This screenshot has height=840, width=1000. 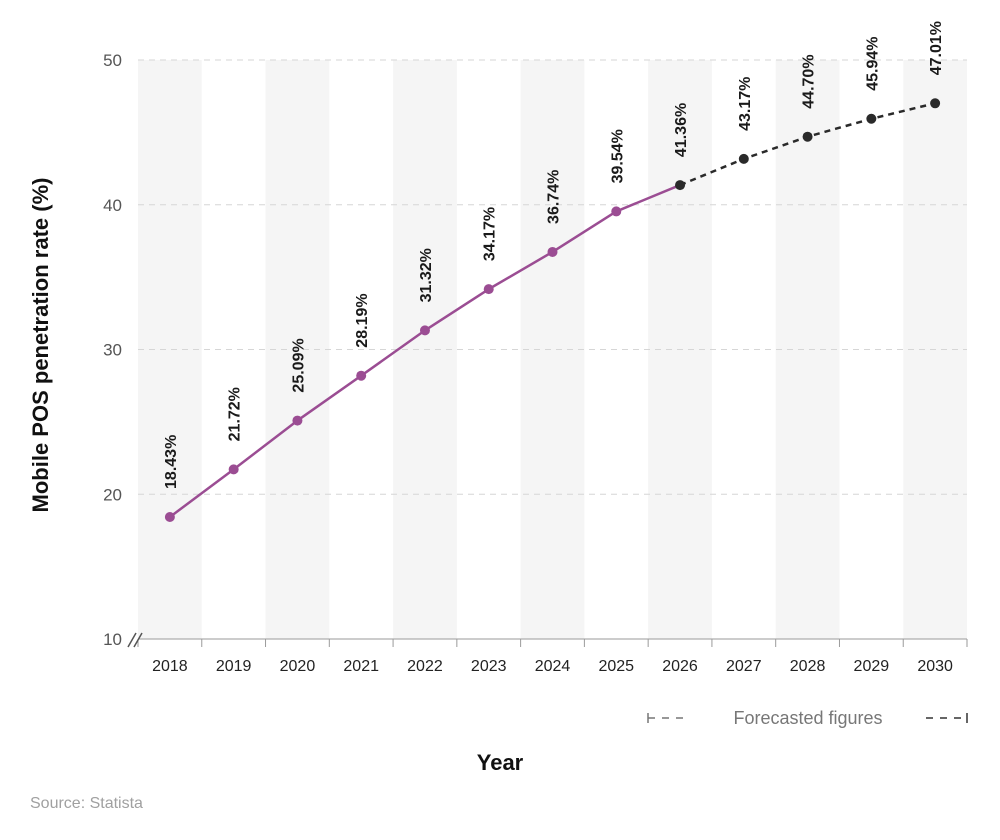 I want to click on data-label-2030: 47.01%, so click(x=936, y=48).